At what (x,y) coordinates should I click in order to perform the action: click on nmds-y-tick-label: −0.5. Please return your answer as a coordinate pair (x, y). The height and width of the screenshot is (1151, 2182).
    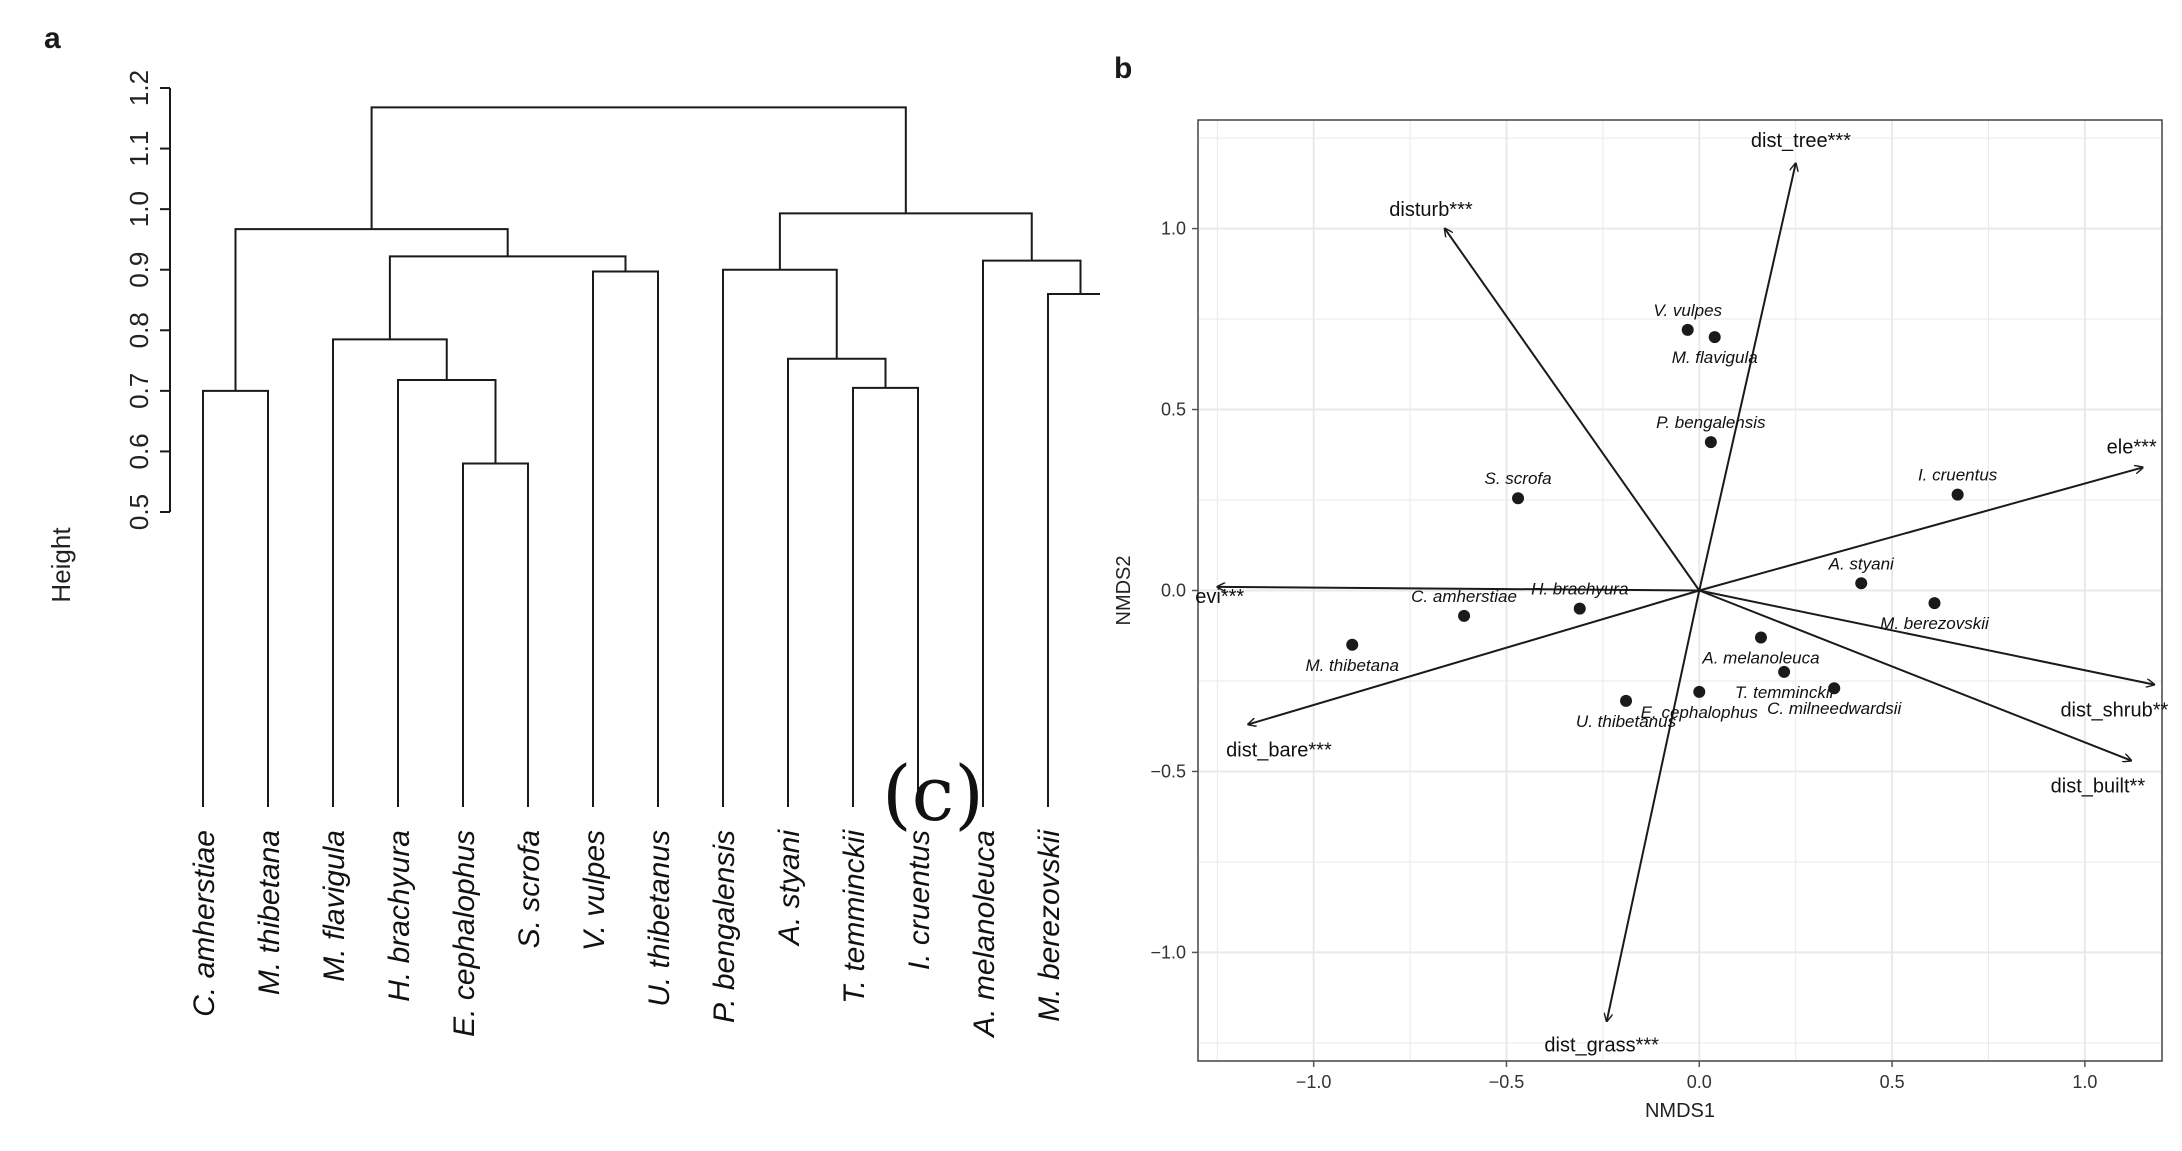
    Looking at the image, I should click on (1168, 771).